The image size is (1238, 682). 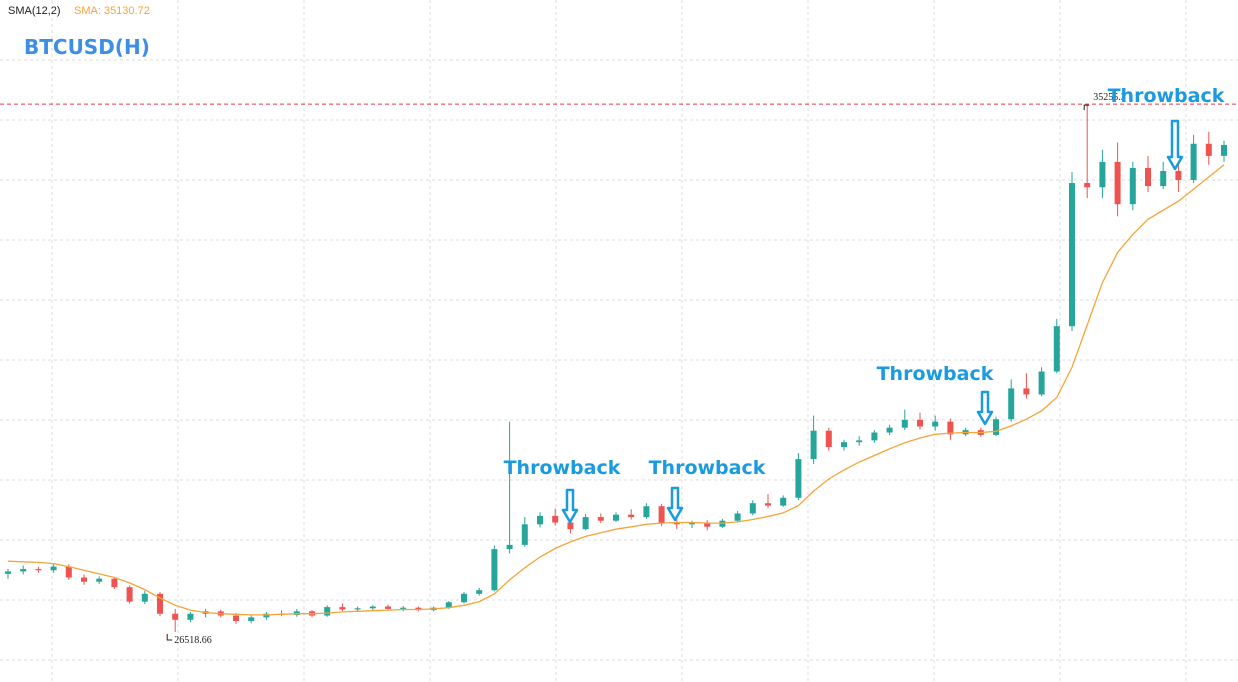 What do you see at coordinates (34, 11) in the screenshot?
I see `indicator-name: SMA(12,2)` at bounding box center [34, 11].